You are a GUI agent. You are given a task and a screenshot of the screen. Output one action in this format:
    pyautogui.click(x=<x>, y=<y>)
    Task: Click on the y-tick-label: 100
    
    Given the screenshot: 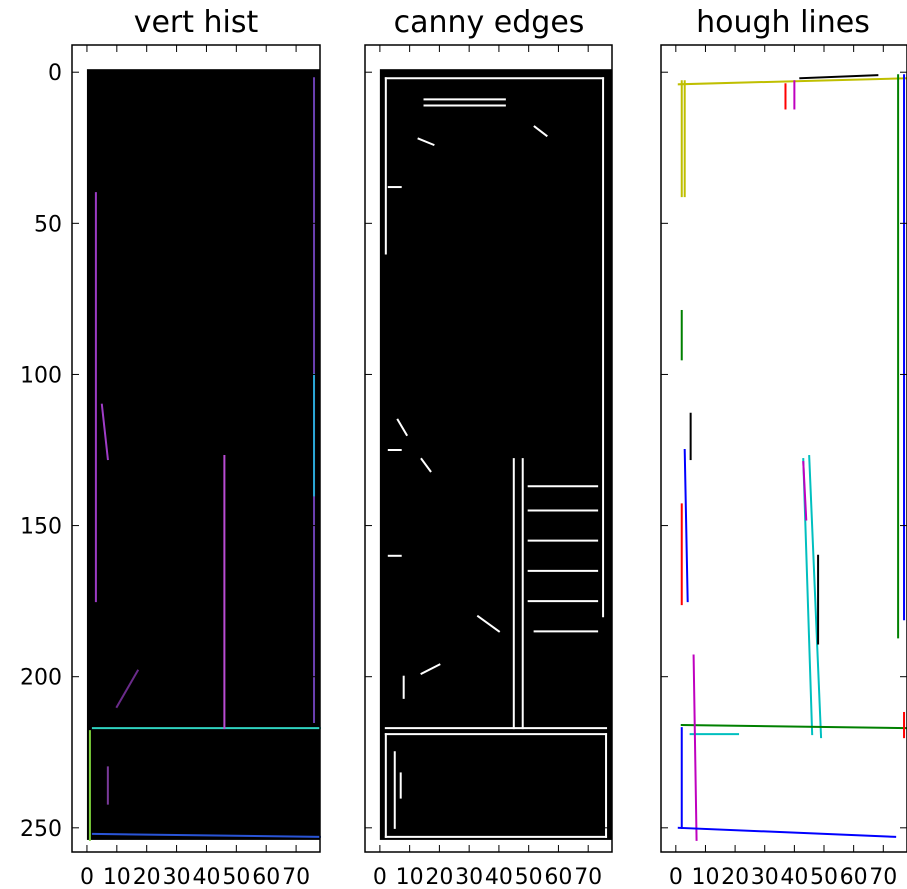 What is the action you would take?
    pyautogui.click(x=41, y=375)
    